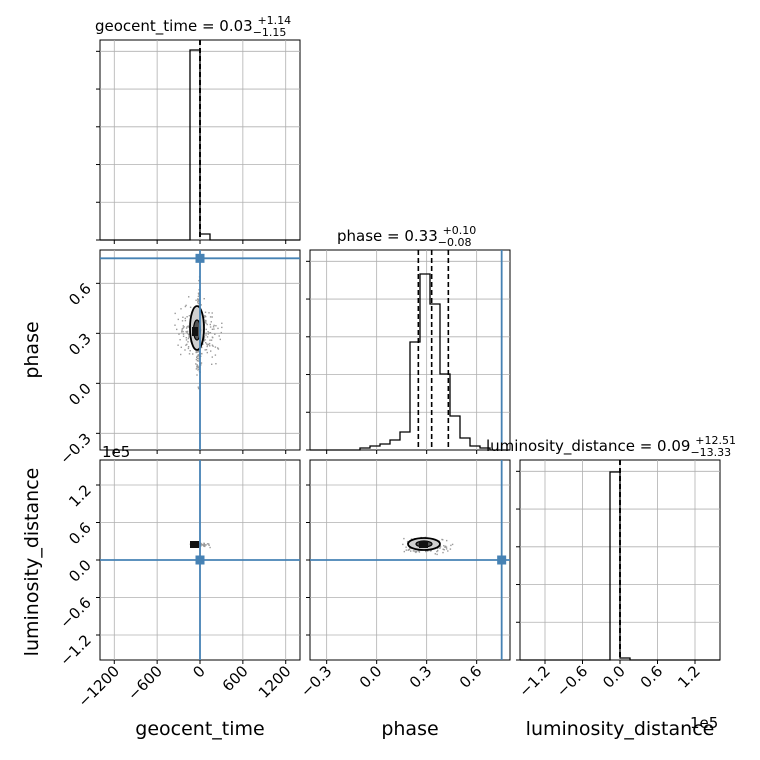 The width and height of the screenshot is (760, 760). What do you see at coordinates (689, 677) in the screenshot?
I see `x-tick-label-luminosity-distance: 1.2` at bounding box center [689, 677].